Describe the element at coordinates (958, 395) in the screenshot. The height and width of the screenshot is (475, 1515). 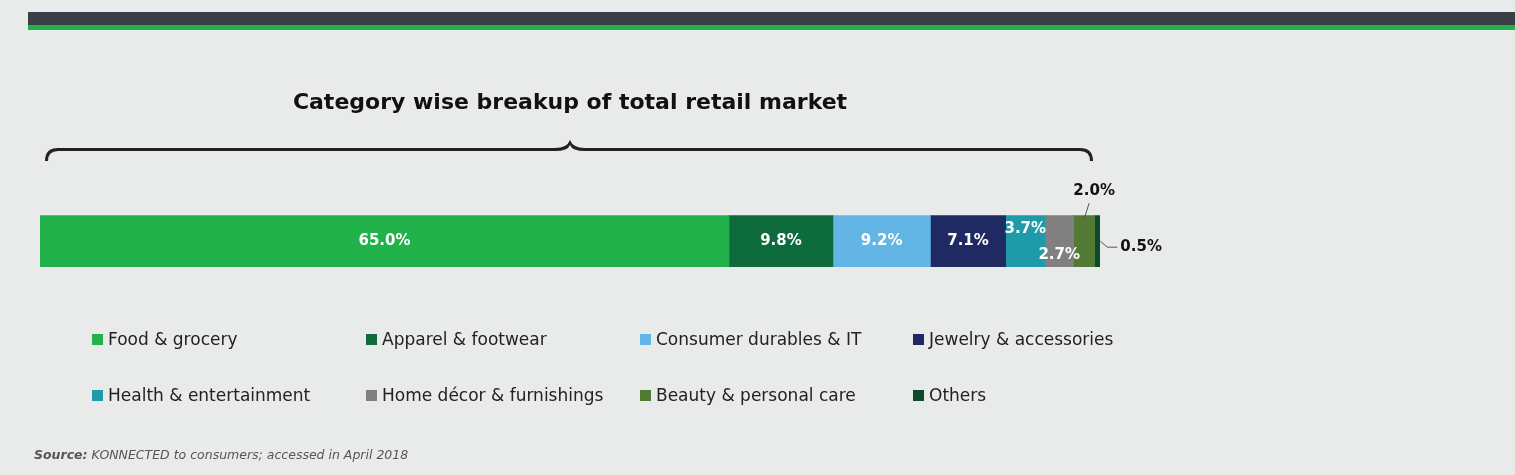
I see `legend-label: Others` at that location.